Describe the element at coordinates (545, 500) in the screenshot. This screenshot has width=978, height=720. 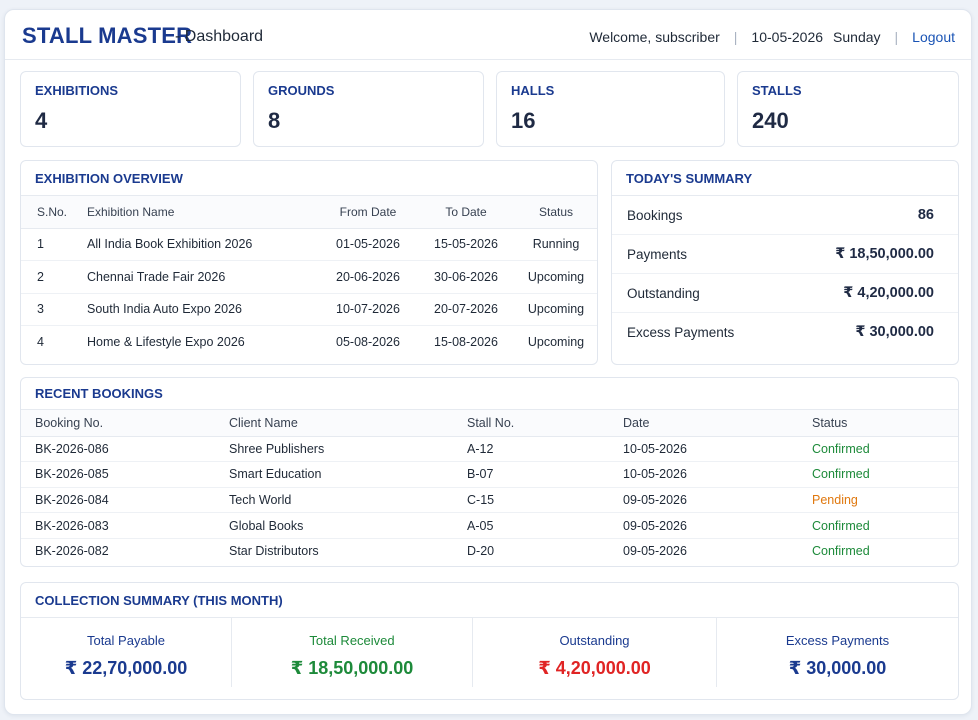
I see `cell-stall-no: C-15` at that location.